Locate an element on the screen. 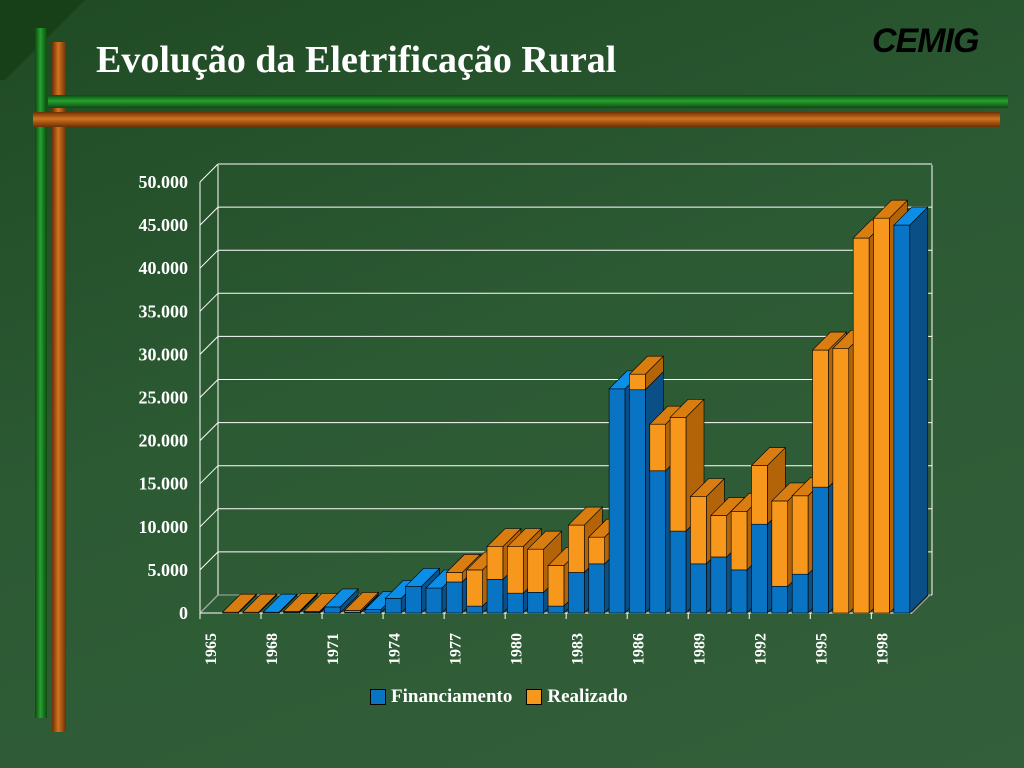 This screenshot has width=1024, height=768. y-tick-label: 30.000 is located at coordinates (164, 354).